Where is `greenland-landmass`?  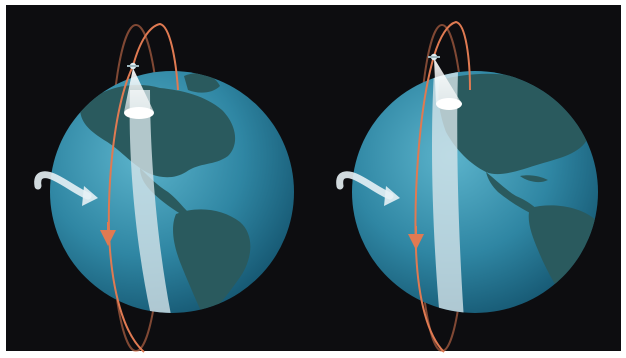 greenland-landmass is located at coordinates (202, 83).